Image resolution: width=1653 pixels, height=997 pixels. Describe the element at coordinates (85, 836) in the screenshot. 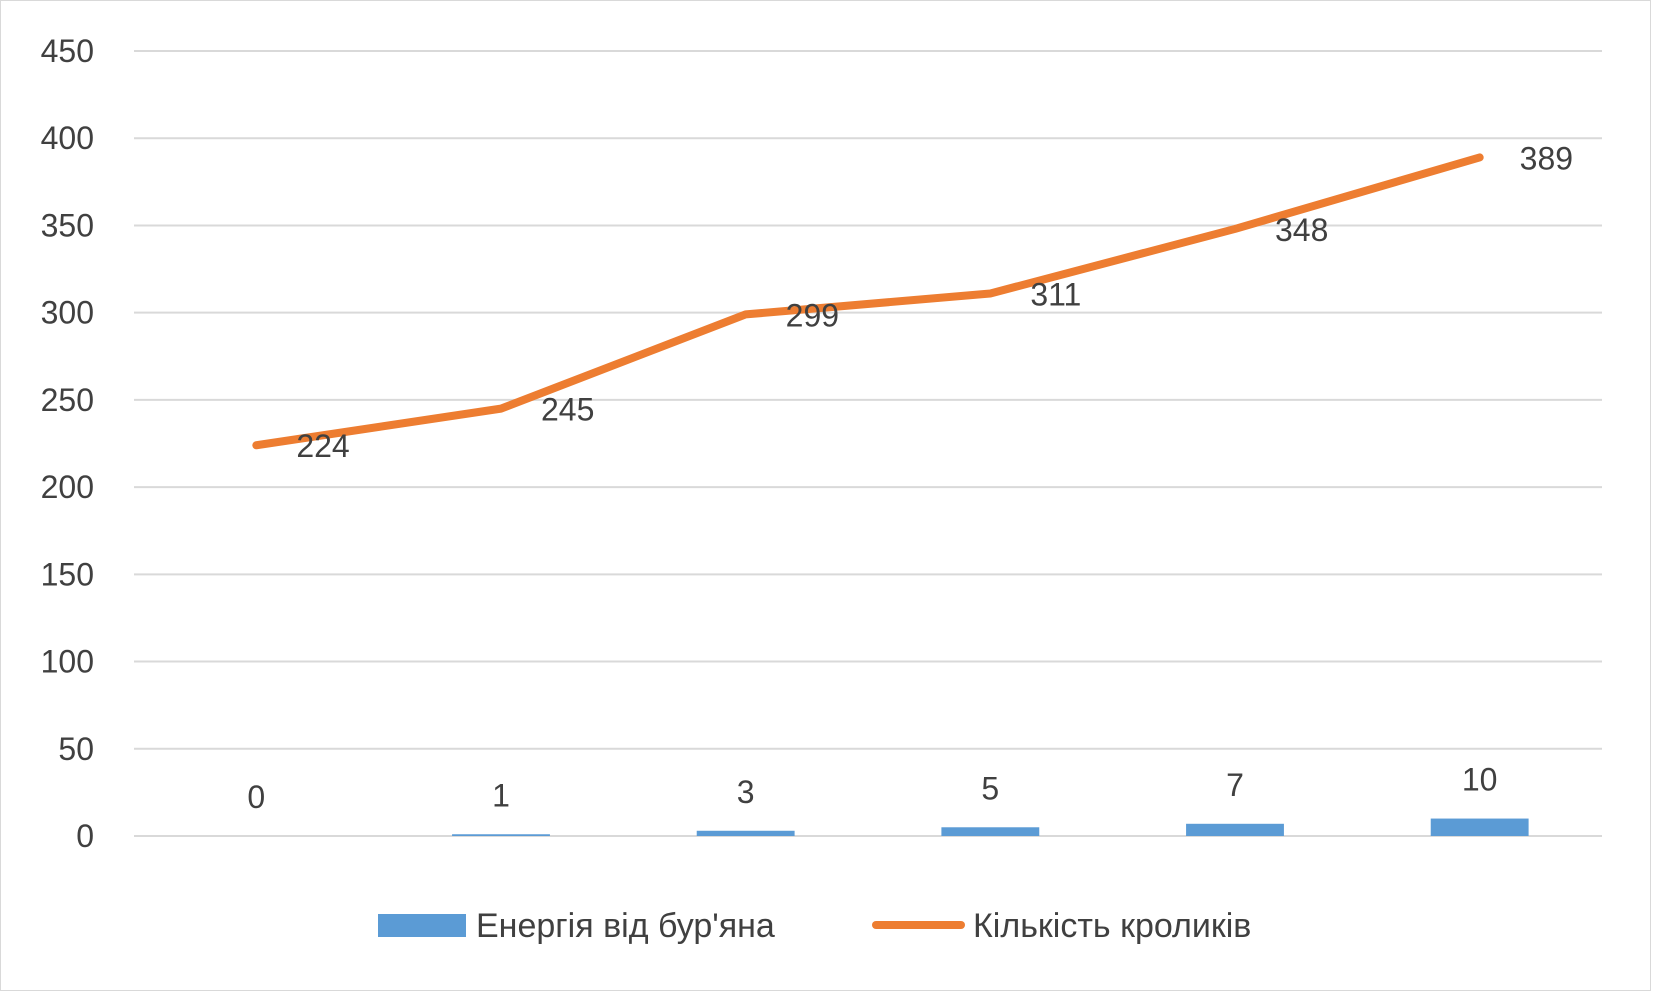

I see `y-tick-label: 0` at that location.